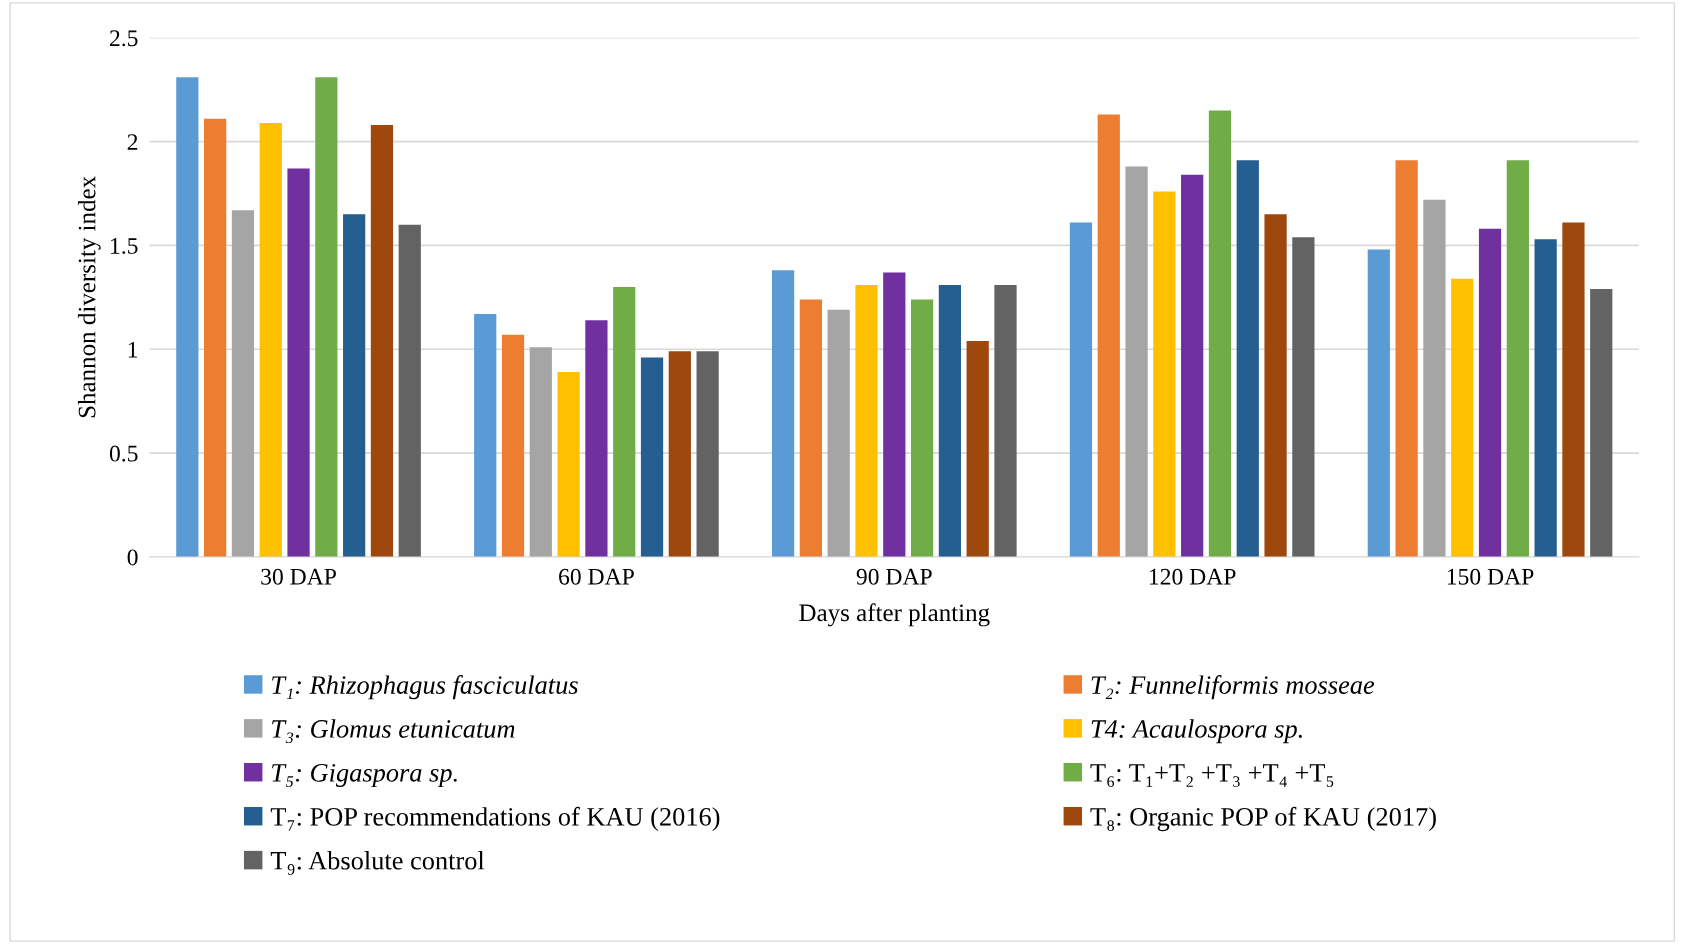  I want to click on legend-label: T₁: Rhizophagus fasciculatus, so click(425, 687).